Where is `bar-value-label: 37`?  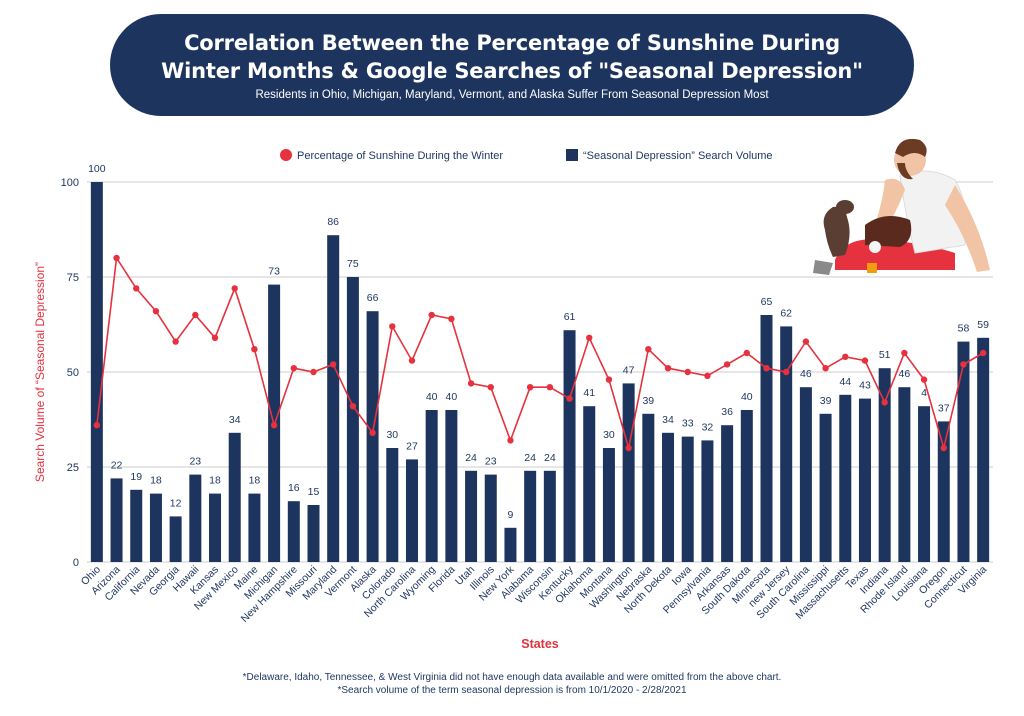
bar-value-label: 37 is located at coordinates (944, 408).